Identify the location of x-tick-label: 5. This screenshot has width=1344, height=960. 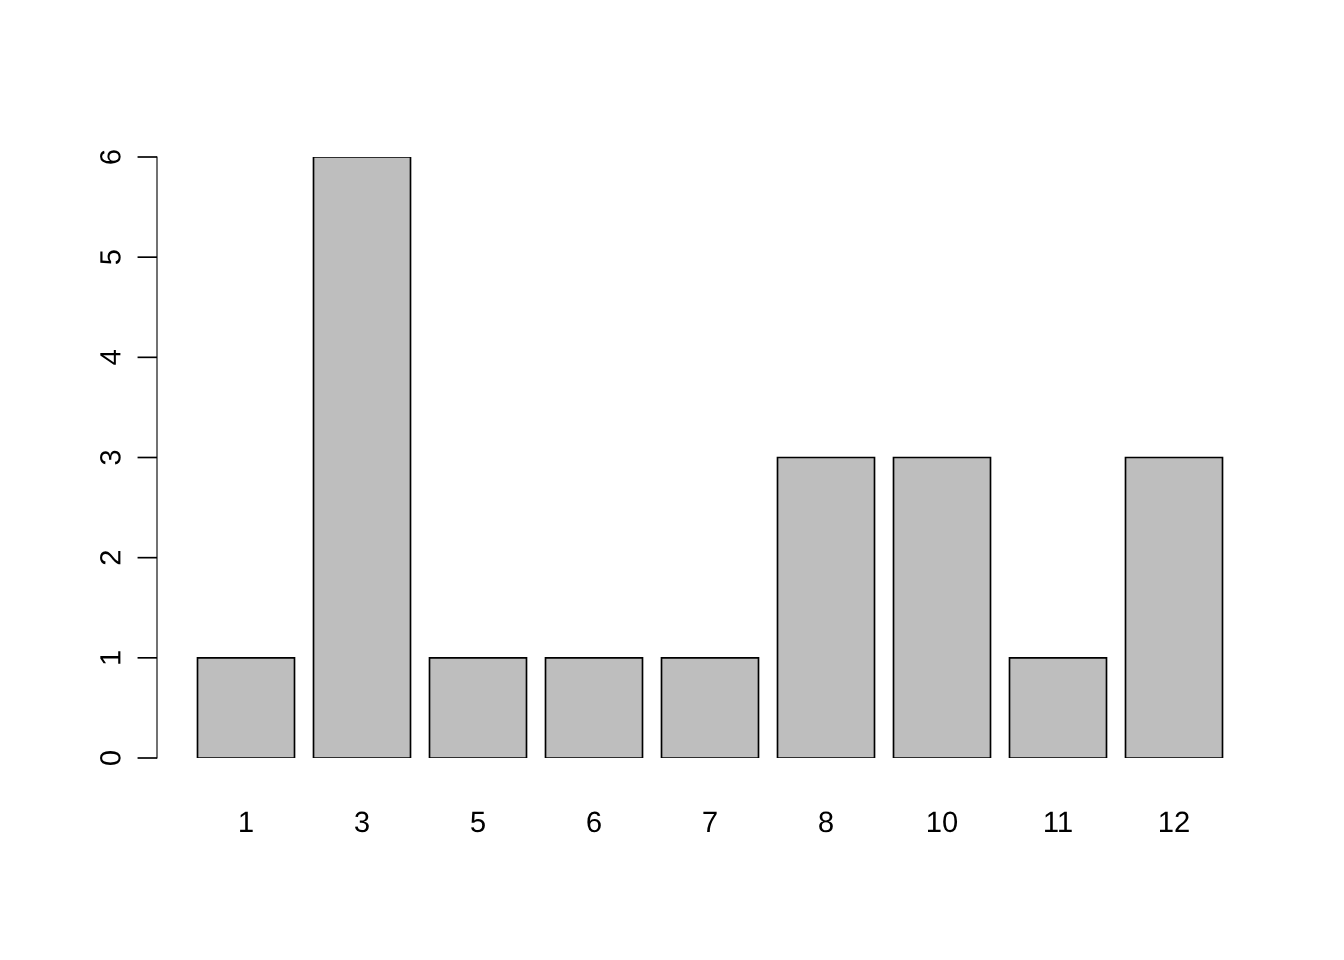
(478, 822).